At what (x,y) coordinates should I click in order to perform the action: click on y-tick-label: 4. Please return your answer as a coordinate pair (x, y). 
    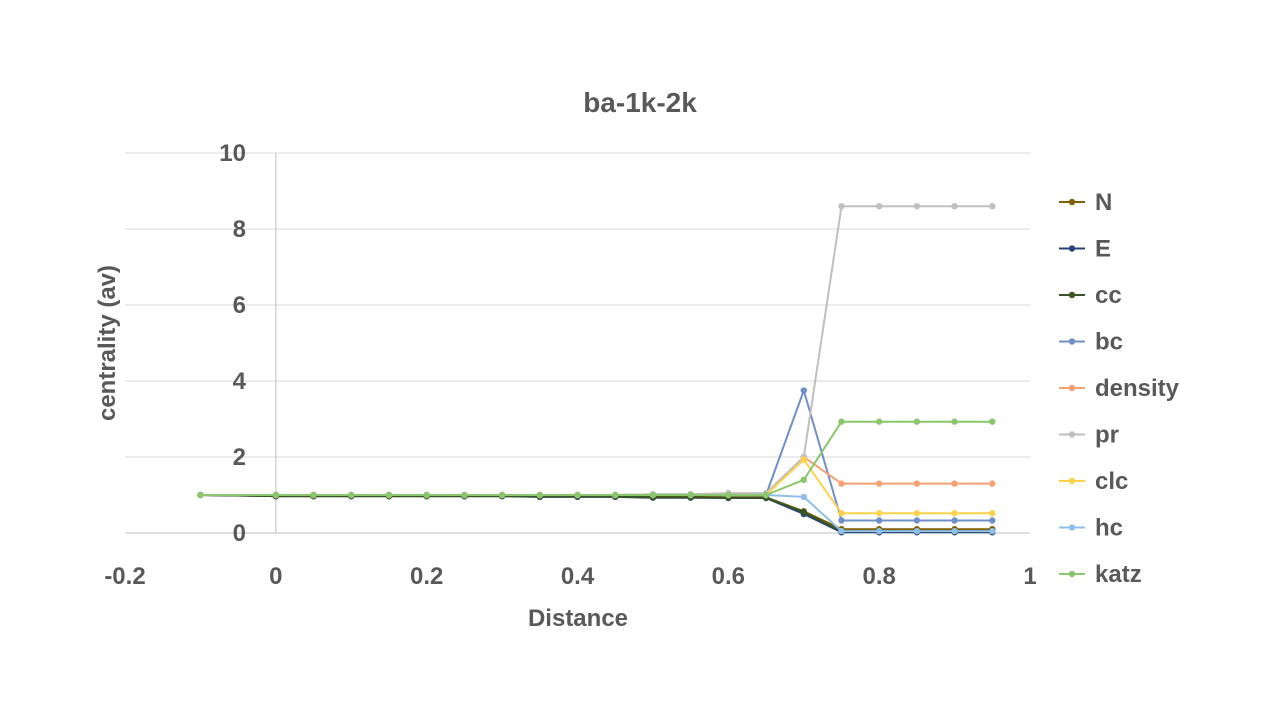
    Looking at the image, I should click on (240, 381).